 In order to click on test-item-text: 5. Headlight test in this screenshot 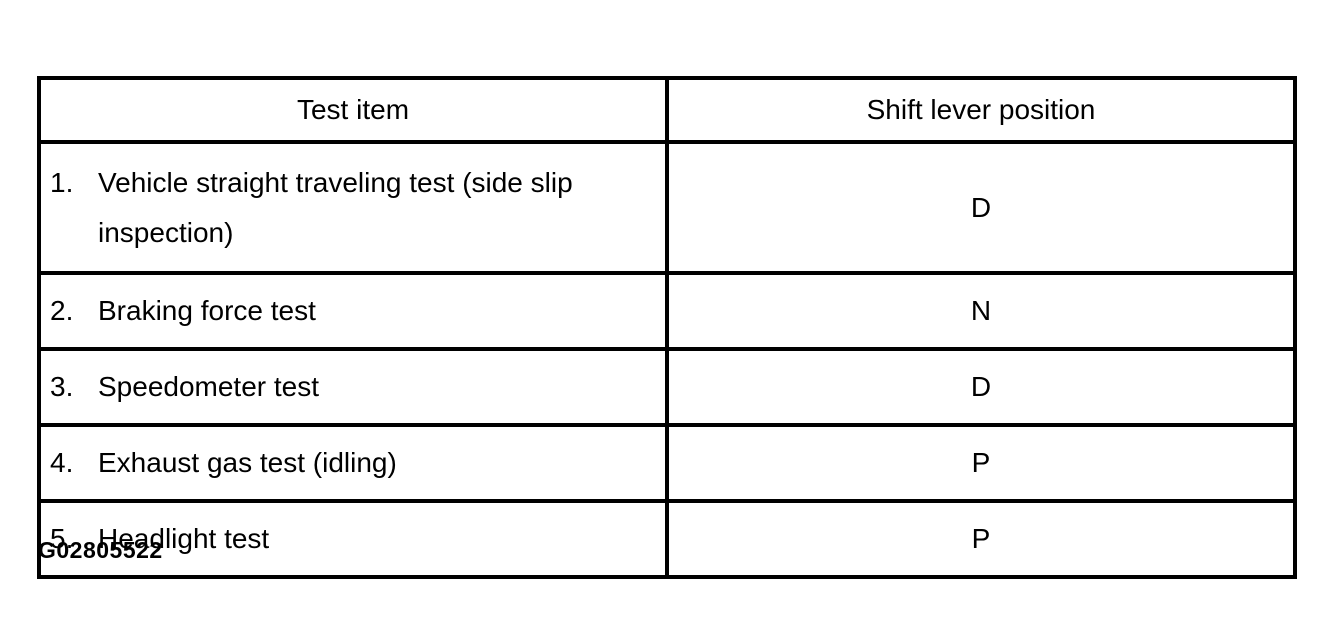, I will do `click(352, 539)`.